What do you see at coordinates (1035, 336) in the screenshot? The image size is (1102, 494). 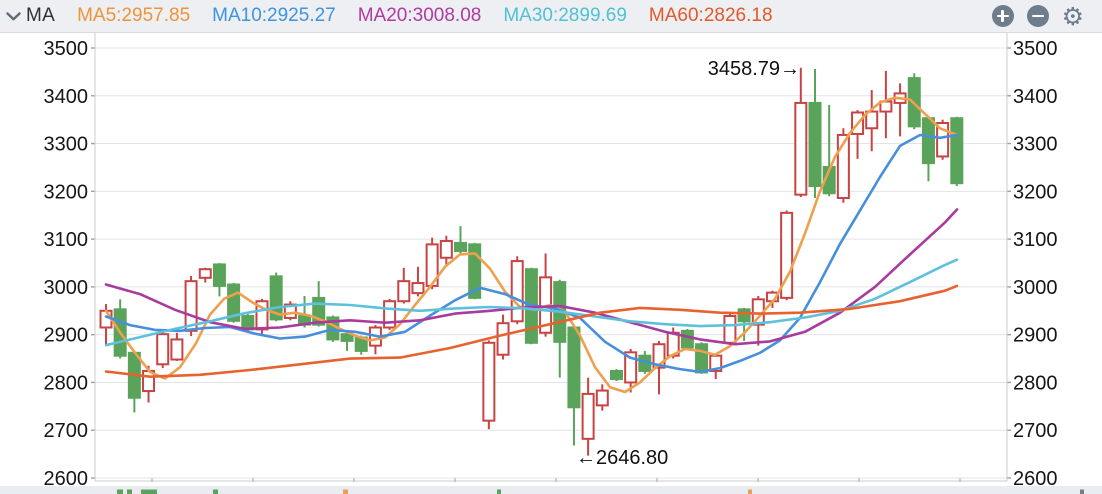 I see `right-axis-label: 2900` at bounding box center [1035, 336].